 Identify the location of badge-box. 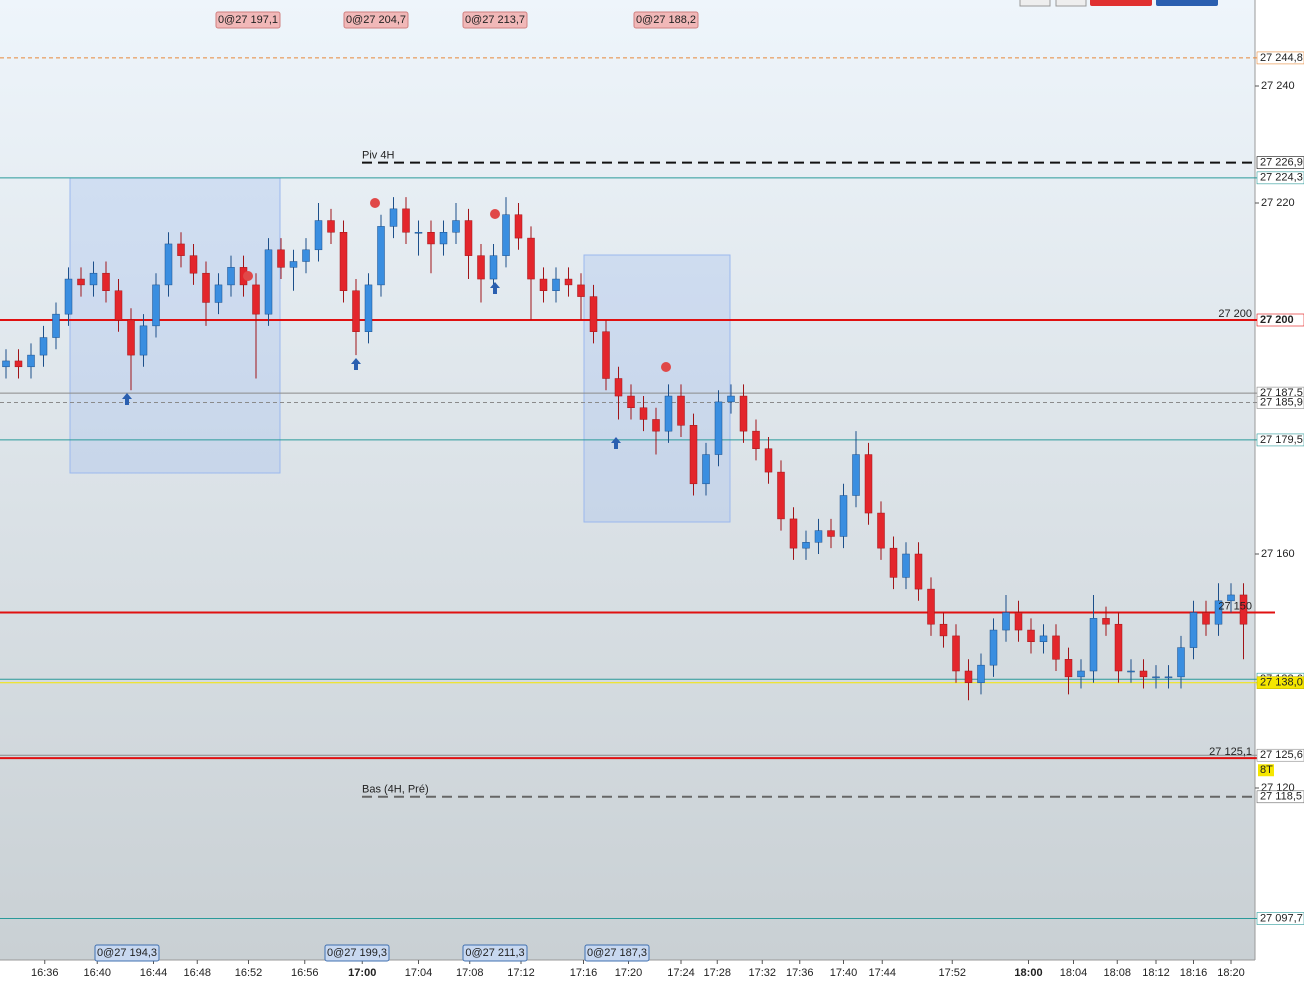
(1266, 770).